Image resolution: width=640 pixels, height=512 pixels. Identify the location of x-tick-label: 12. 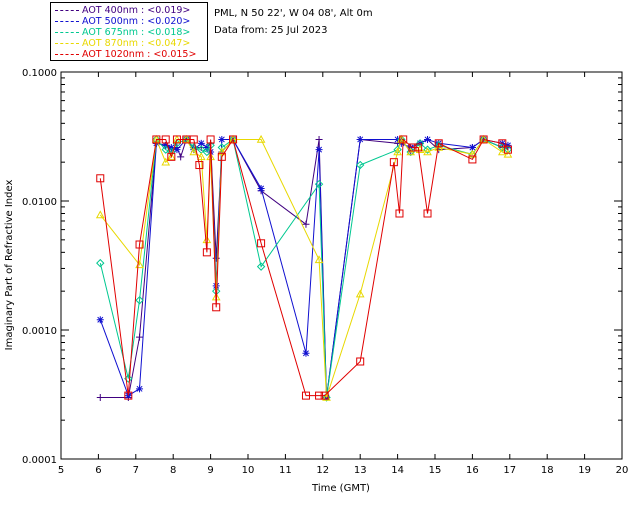
(322, 470).